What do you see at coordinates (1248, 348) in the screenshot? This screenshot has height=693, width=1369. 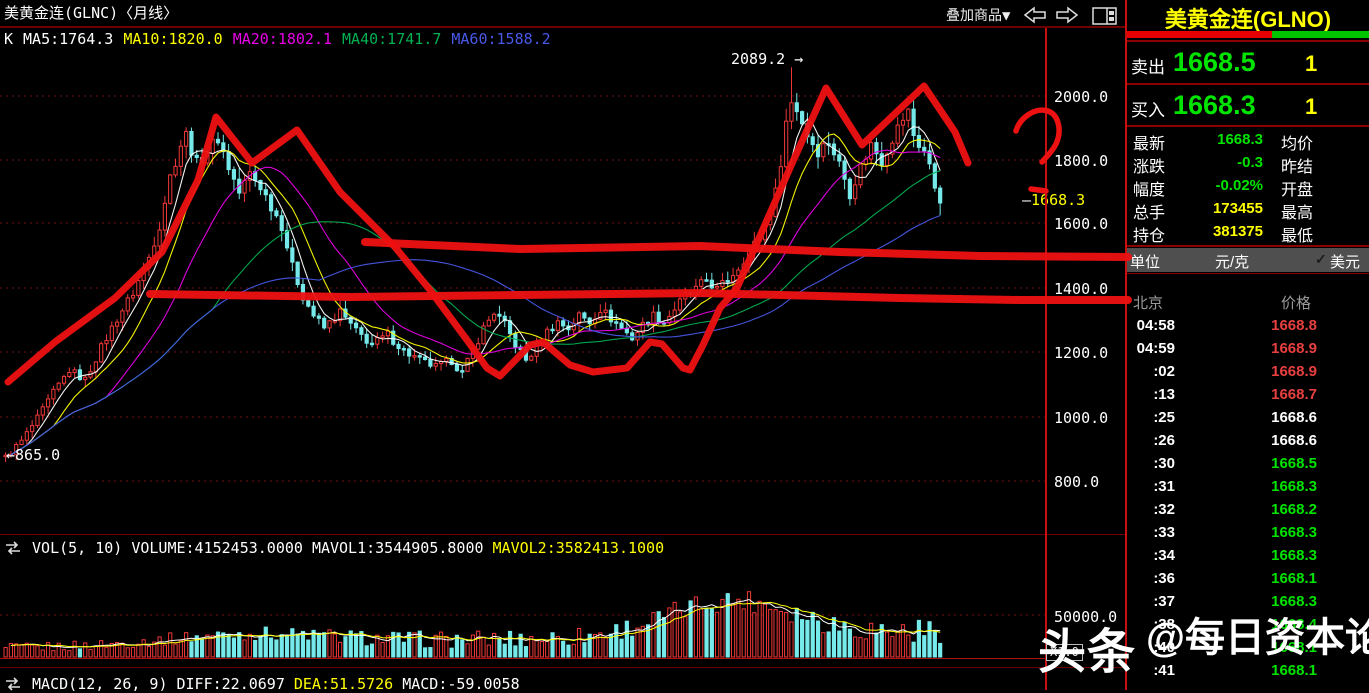 I see `tick-row: 04:59 1668.9` at bounding box center [1248, 348].